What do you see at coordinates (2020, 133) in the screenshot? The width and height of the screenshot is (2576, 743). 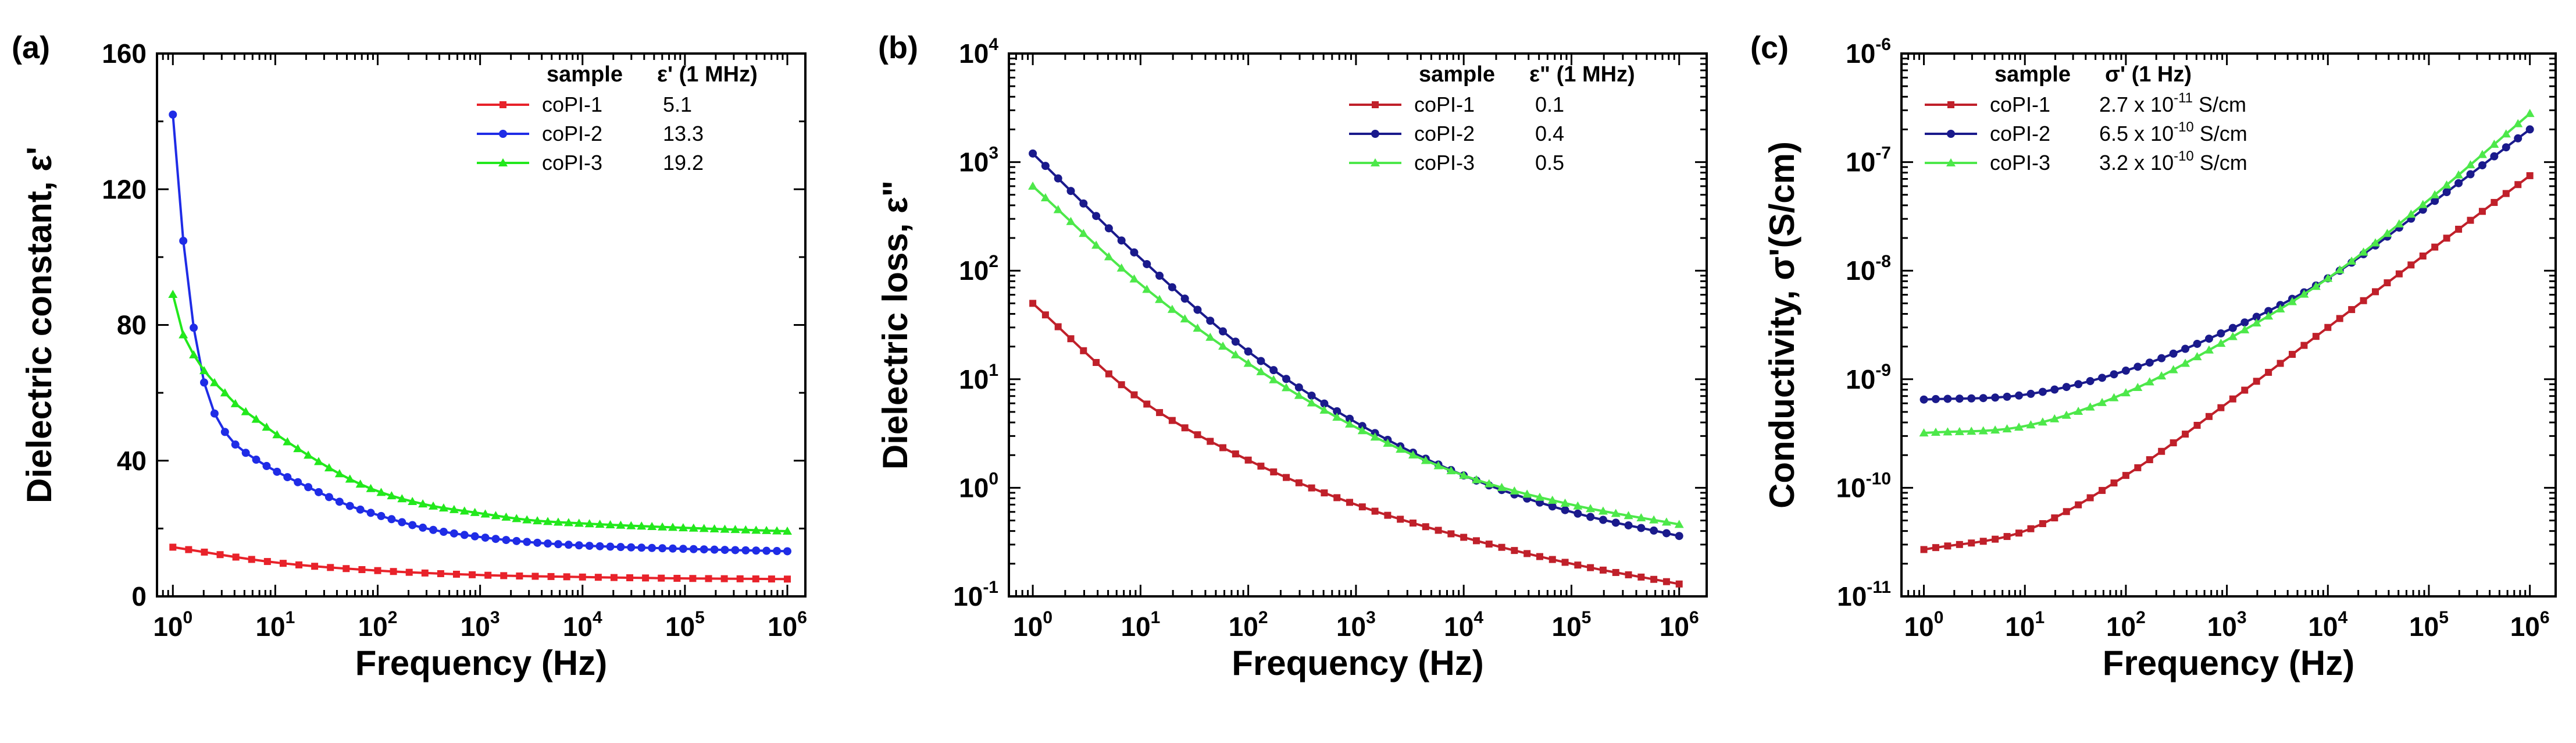 I see `legend-series-name: coPI-2` at bounding box center [2020, 133].